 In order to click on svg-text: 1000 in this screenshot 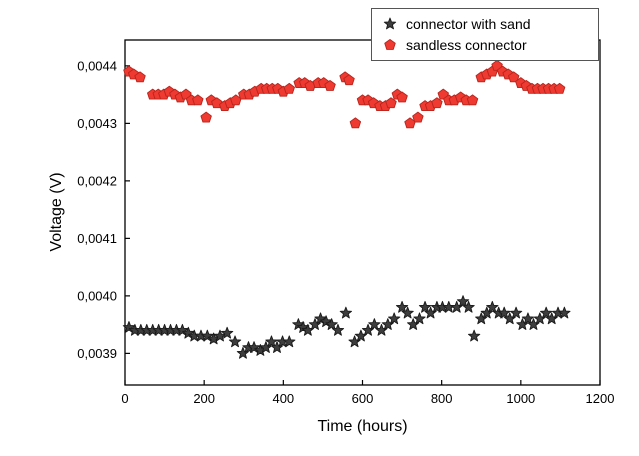, I will do `click(520, 398)`.